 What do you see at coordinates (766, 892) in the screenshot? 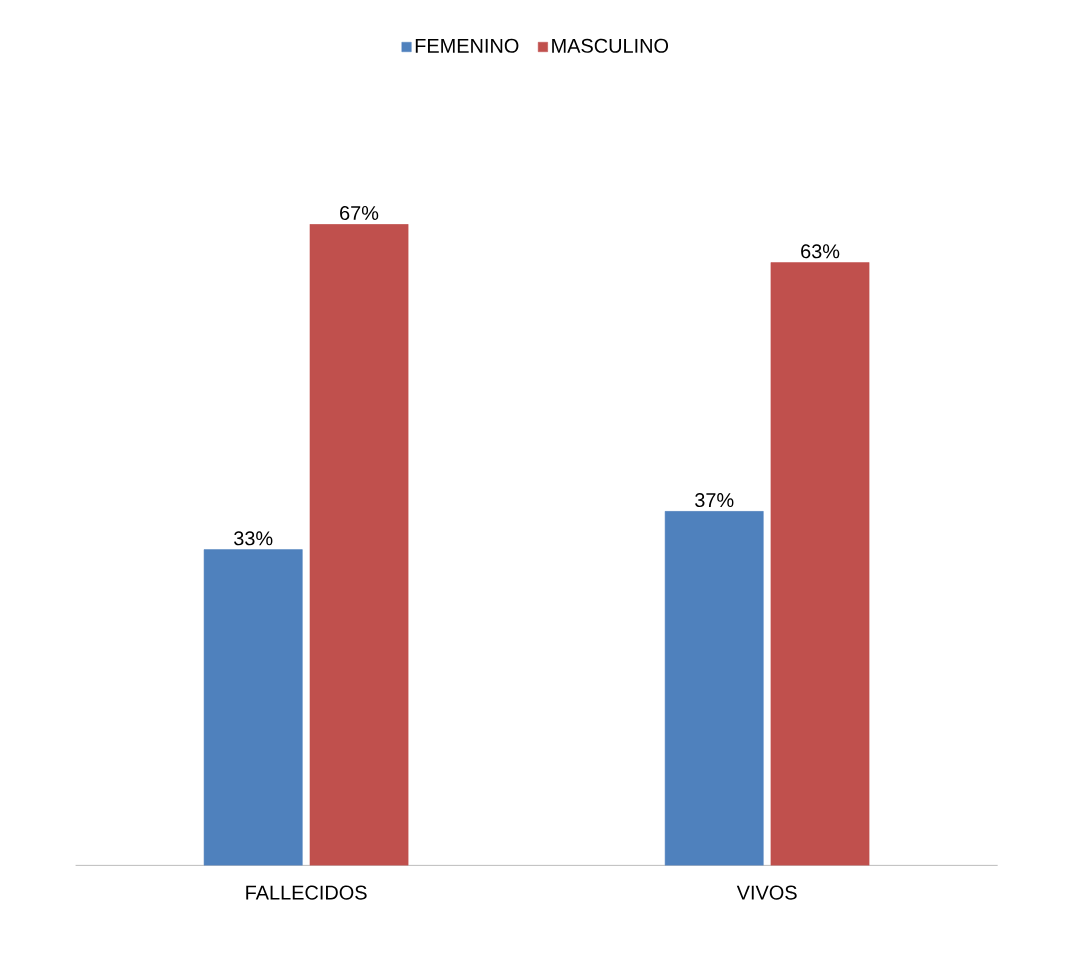
I see `x-tick-label: VIVOS` at bounding box center [766, 892].